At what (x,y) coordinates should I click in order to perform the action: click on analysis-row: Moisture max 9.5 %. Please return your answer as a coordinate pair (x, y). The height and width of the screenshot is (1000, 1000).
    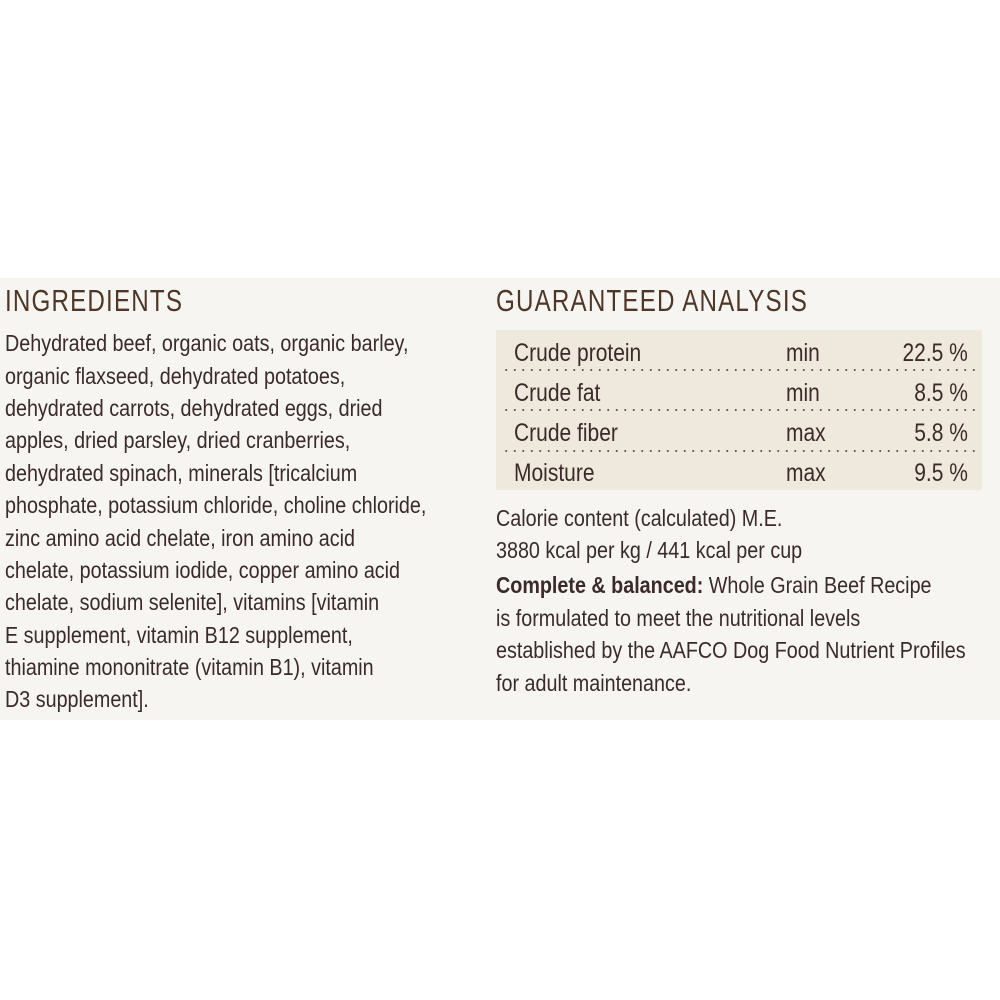
    Looking at the image, I should click on (739, 470).